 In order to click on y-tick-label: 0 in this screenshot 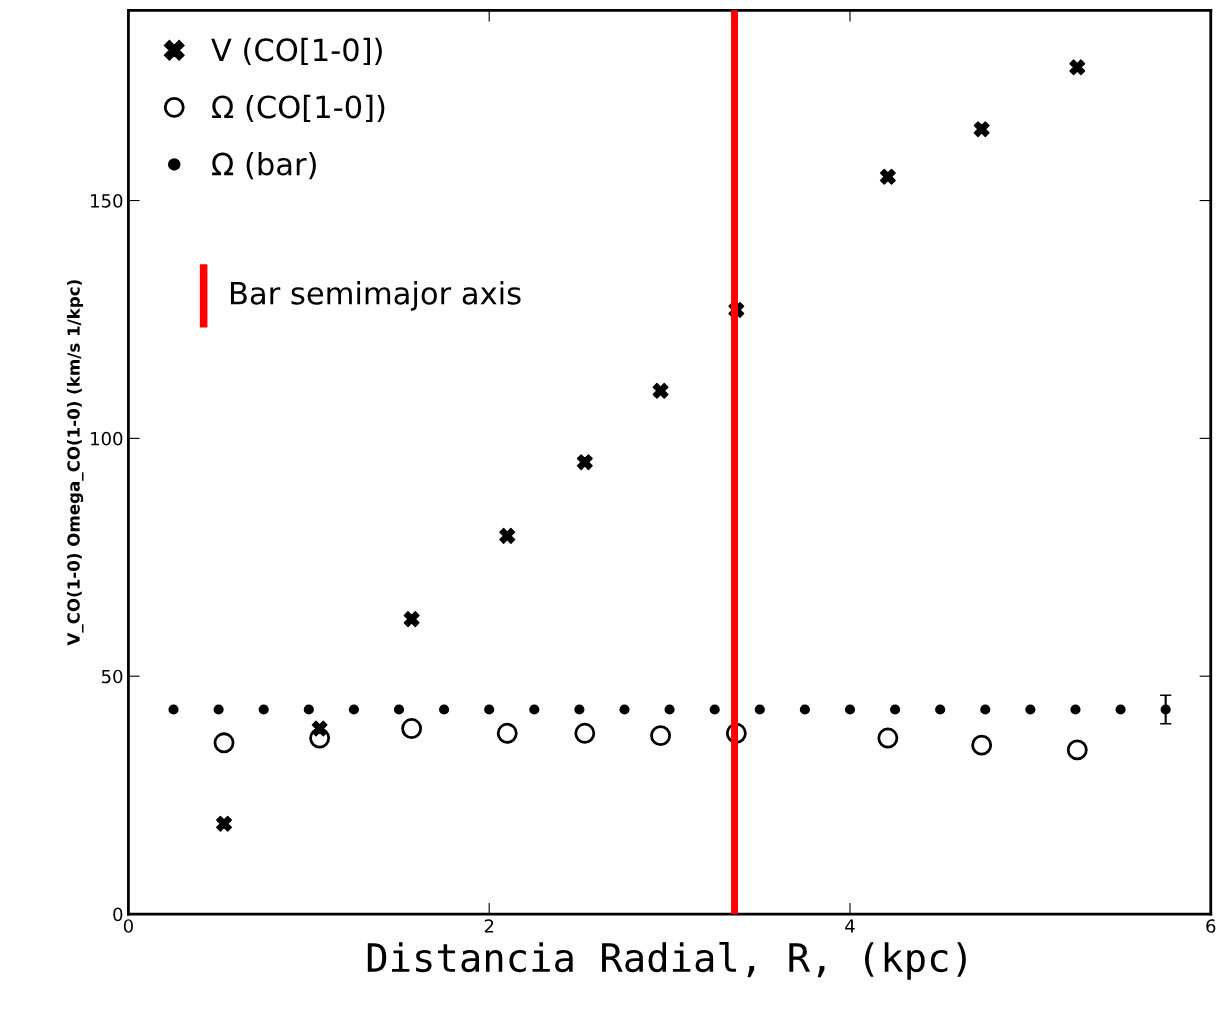, I will do `click(118, 914)`.